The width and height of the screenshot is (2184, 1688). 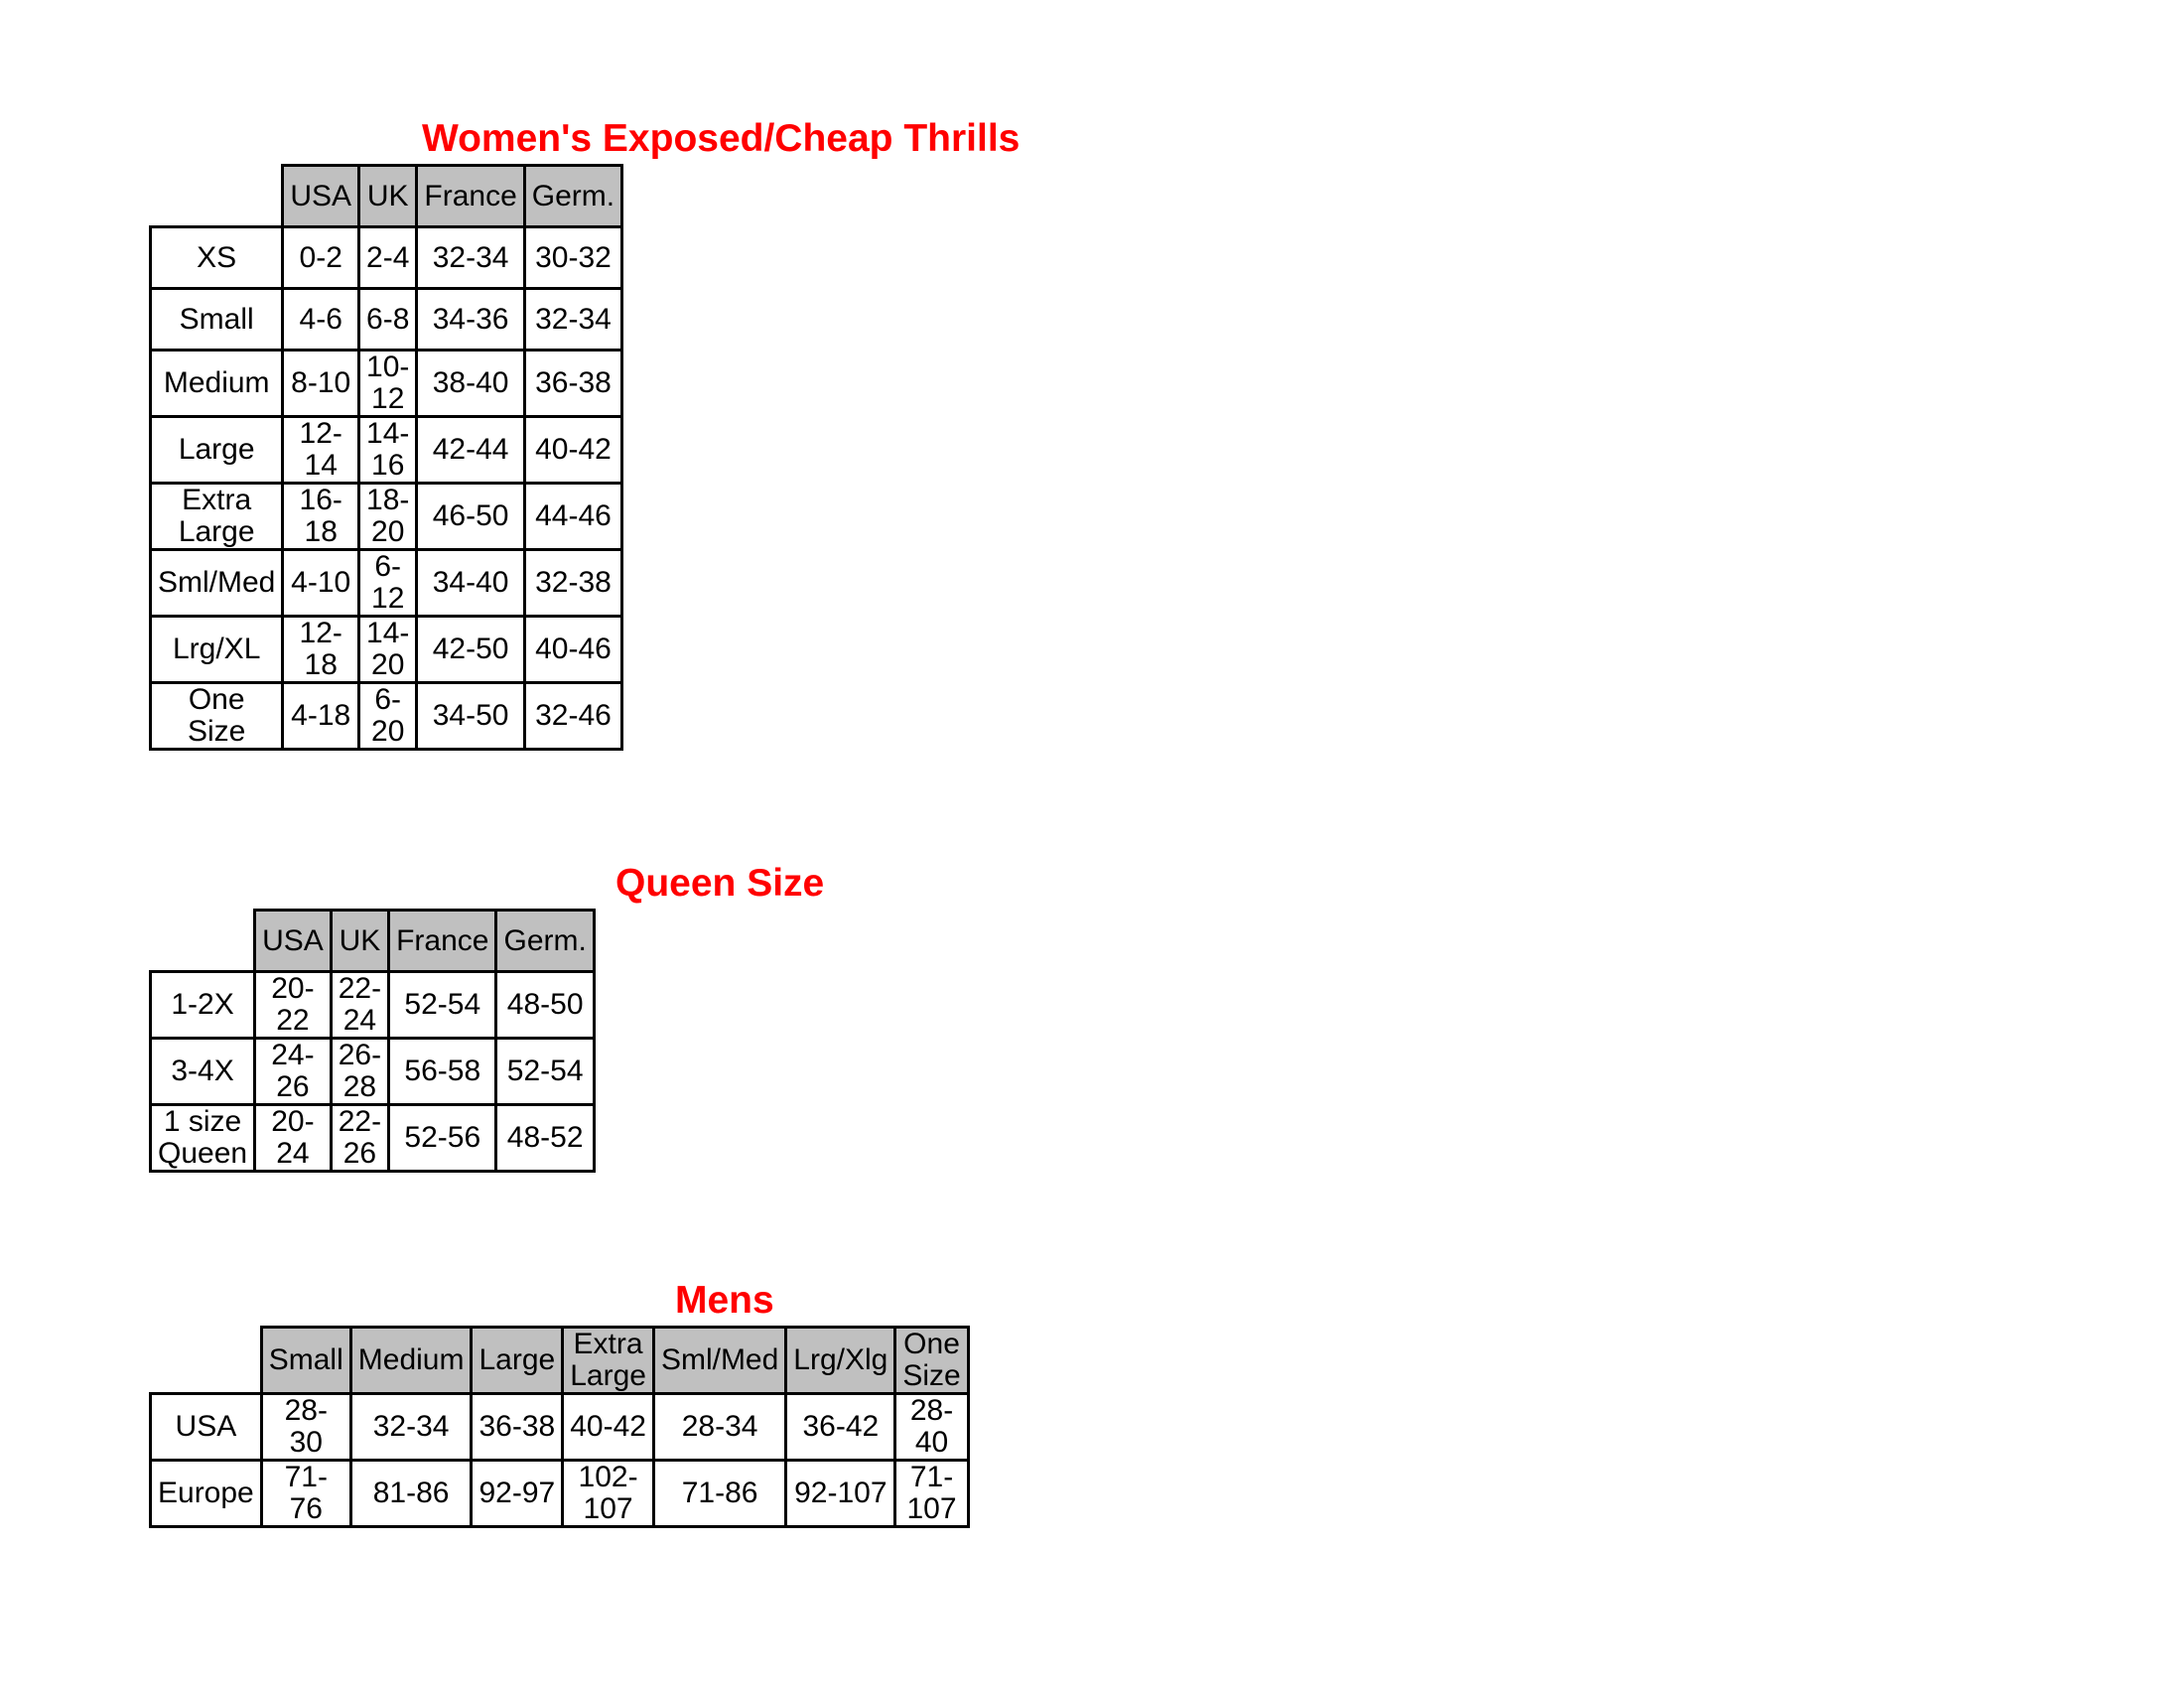 I want to click on column-header-sml-med: Sml/Med, so click(x=719, y=1360).